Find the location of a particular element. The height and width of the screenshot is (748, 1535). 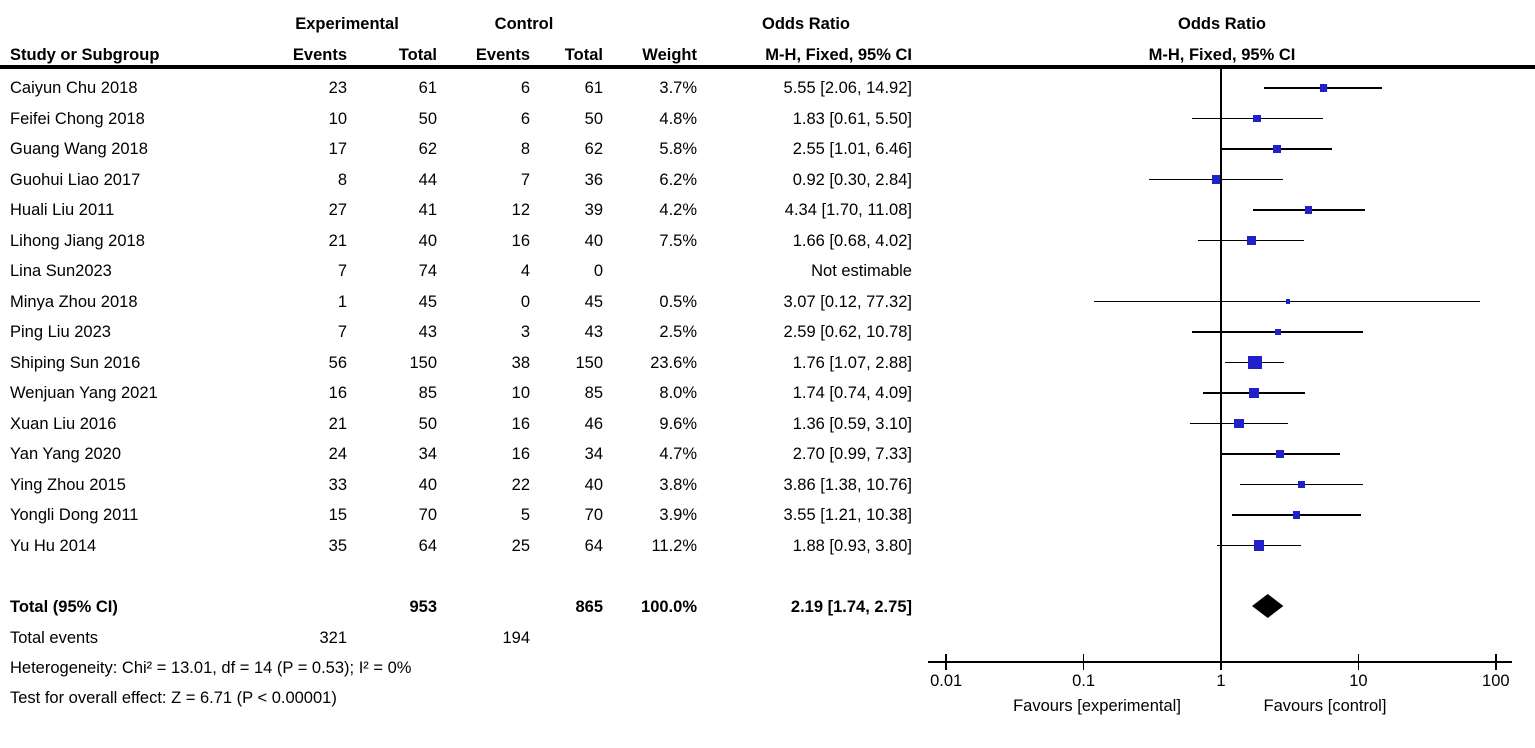

total-ctrl-total: 865 is located at coordinates (589, 607).